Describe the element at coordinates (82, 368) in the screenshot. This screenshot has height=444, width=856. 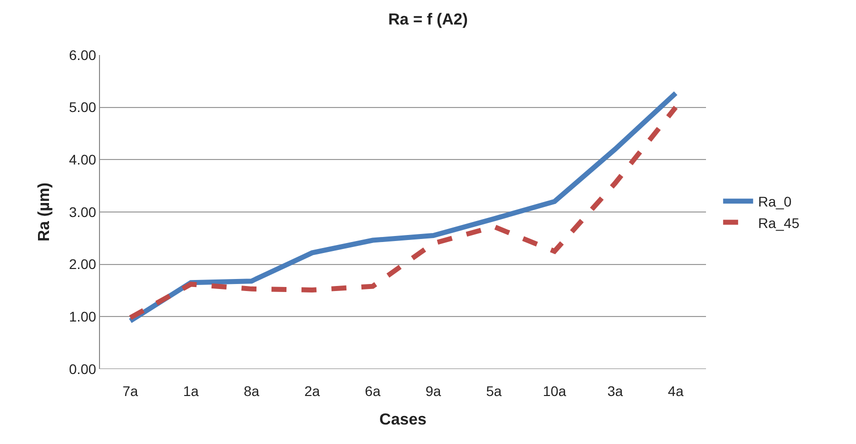
I see `y-tick-label: 0.00` at that location.